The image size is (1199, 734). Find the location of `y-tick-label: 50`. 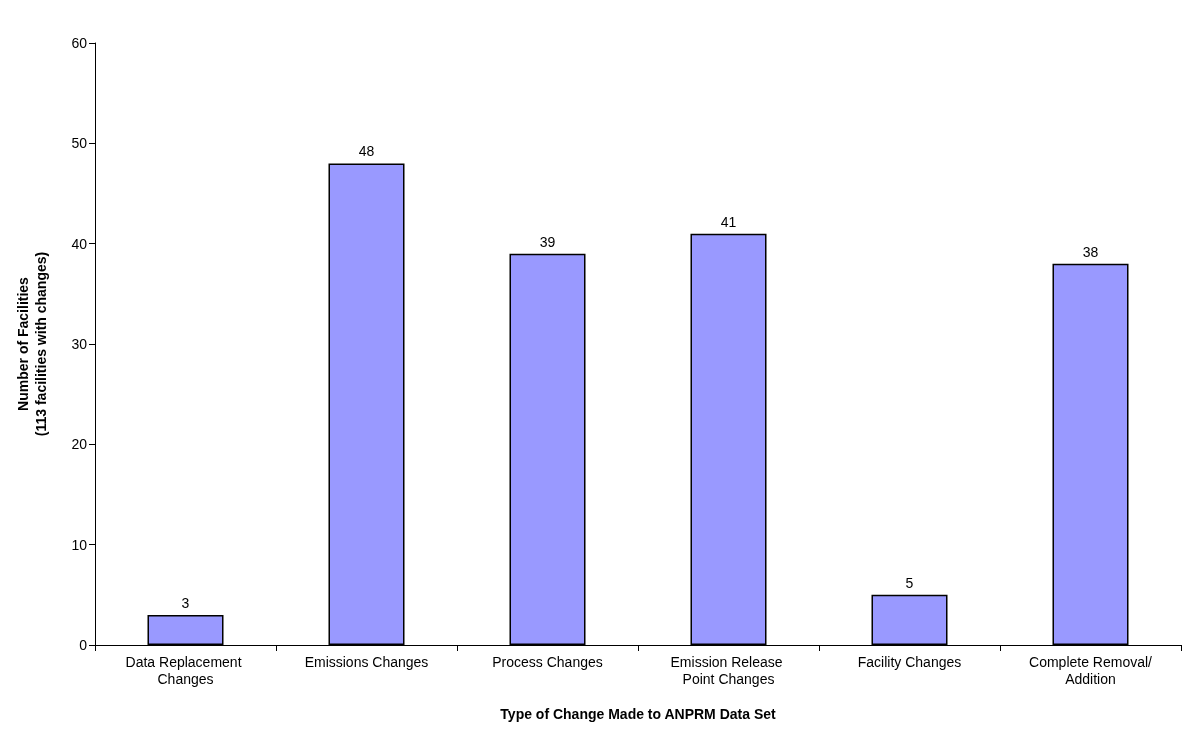

y-tick-label: 50 is located at coordinates (79, 143).